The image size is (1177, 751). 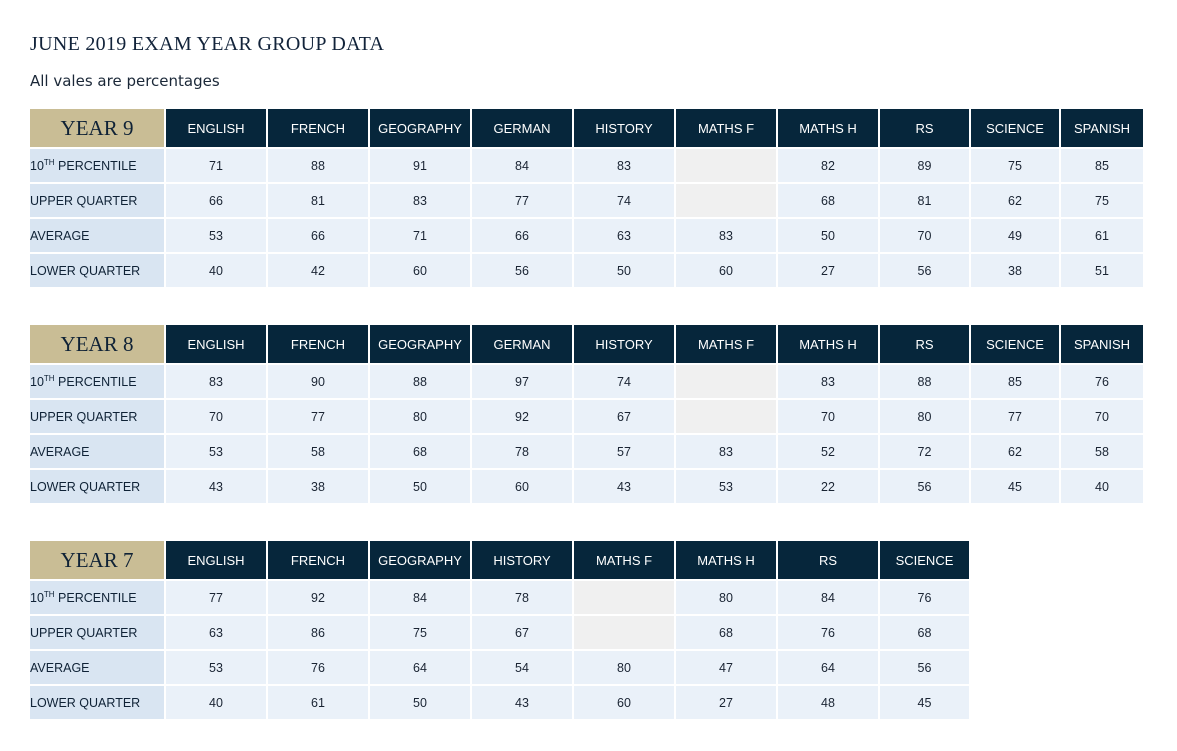 I want to click on table-row: UPPER QUARTER 66 81 83 77 74 68 81 62 75, so click(x=586, y=200).